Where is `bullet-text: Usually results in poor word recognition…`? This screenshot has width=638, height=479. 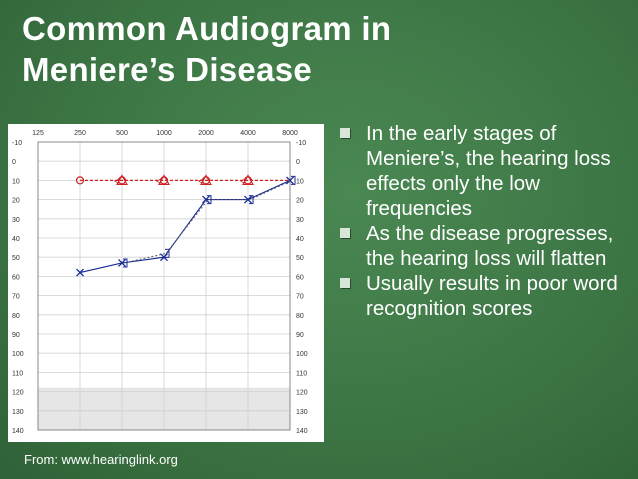 bullet-text: Usually results in poor word recognition… is located at coordinates (492, 296).